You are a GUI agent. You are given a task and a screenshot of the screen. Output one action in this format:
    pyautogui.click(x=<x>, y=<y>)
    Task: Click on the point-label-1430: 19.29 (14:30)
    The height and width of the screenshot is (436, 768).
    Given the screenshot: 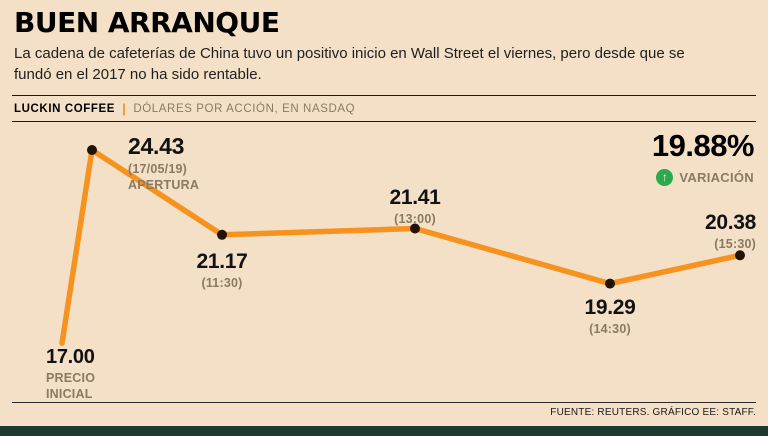 What is the action you would take?
    pyautogui.click(x=609, y=316)
    